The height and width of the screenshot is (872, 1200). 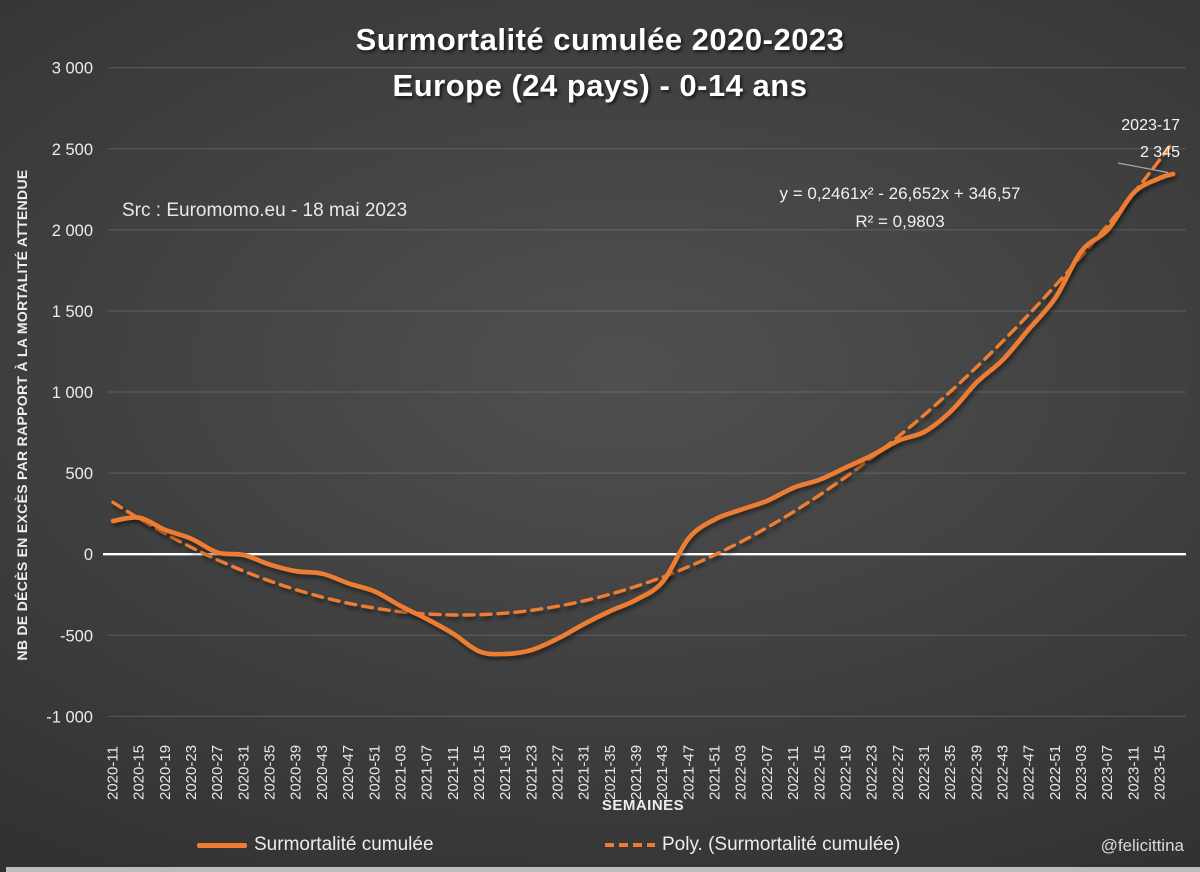 I want to click on x-axis-title: SEMAINES, so click(x=643, y=805).